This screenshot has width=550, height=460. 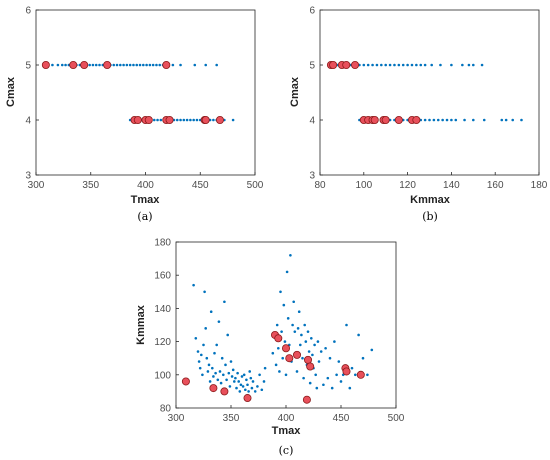 I want to click on panel-c-frame, so click(x=286, y=325).